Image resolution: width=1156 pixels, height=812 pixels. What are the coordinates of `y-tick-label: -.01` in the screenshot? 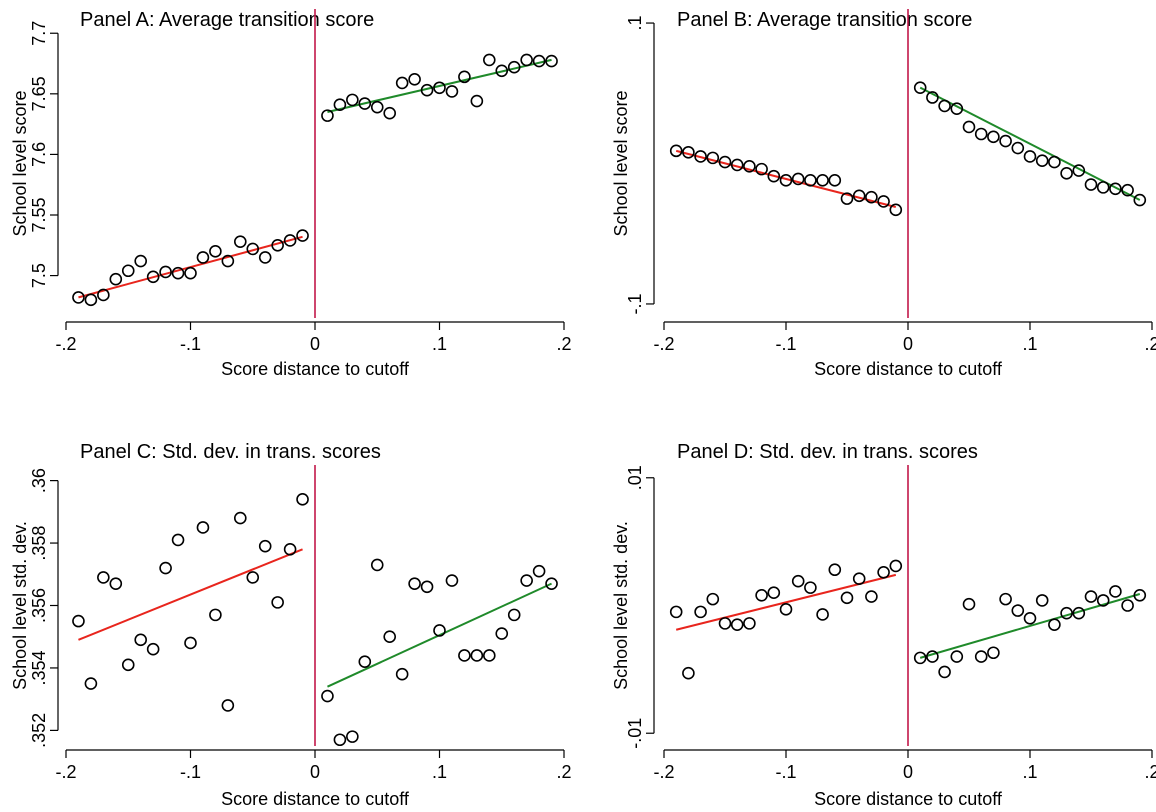 It's located at (635, 733).